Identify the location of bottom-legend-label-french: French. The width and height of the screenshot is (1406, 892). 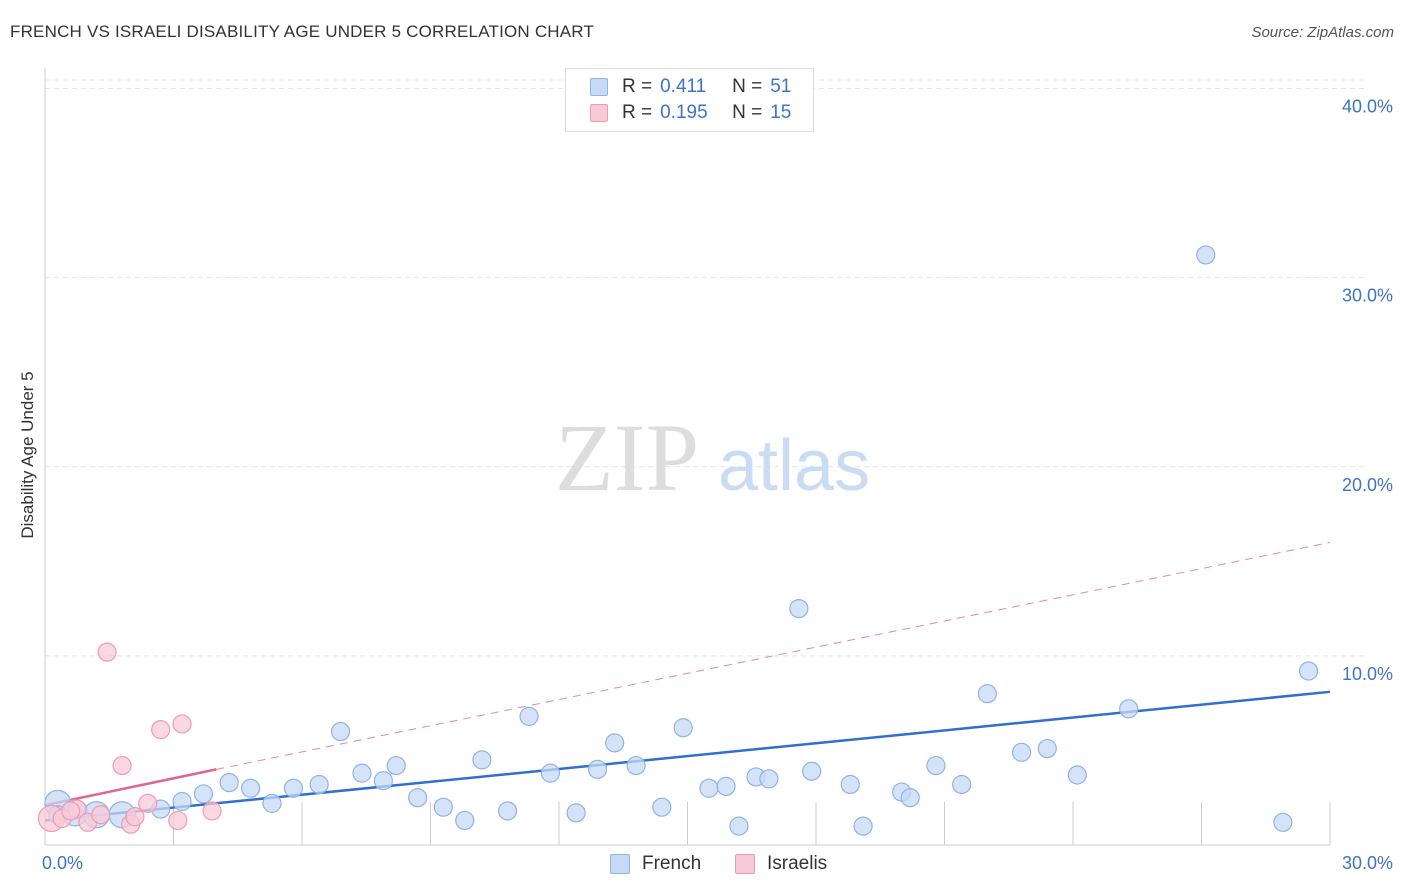
(672, 863).